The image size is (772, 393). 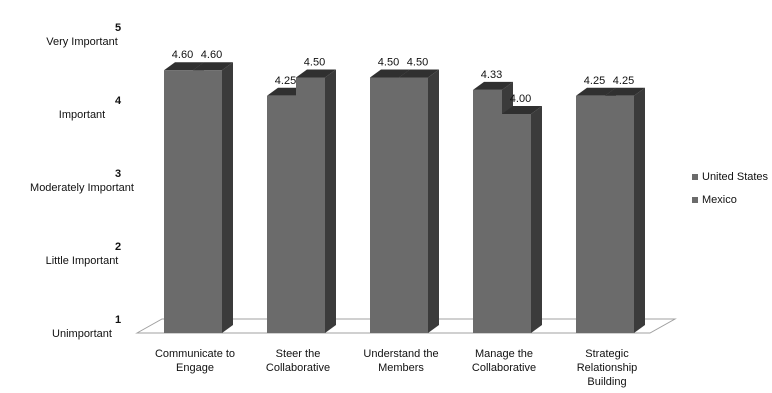 What do you see at coordinates (82, 261) in the screenshot?
I see `y-tick-label: Little Important` at bounding box center [82, 261].